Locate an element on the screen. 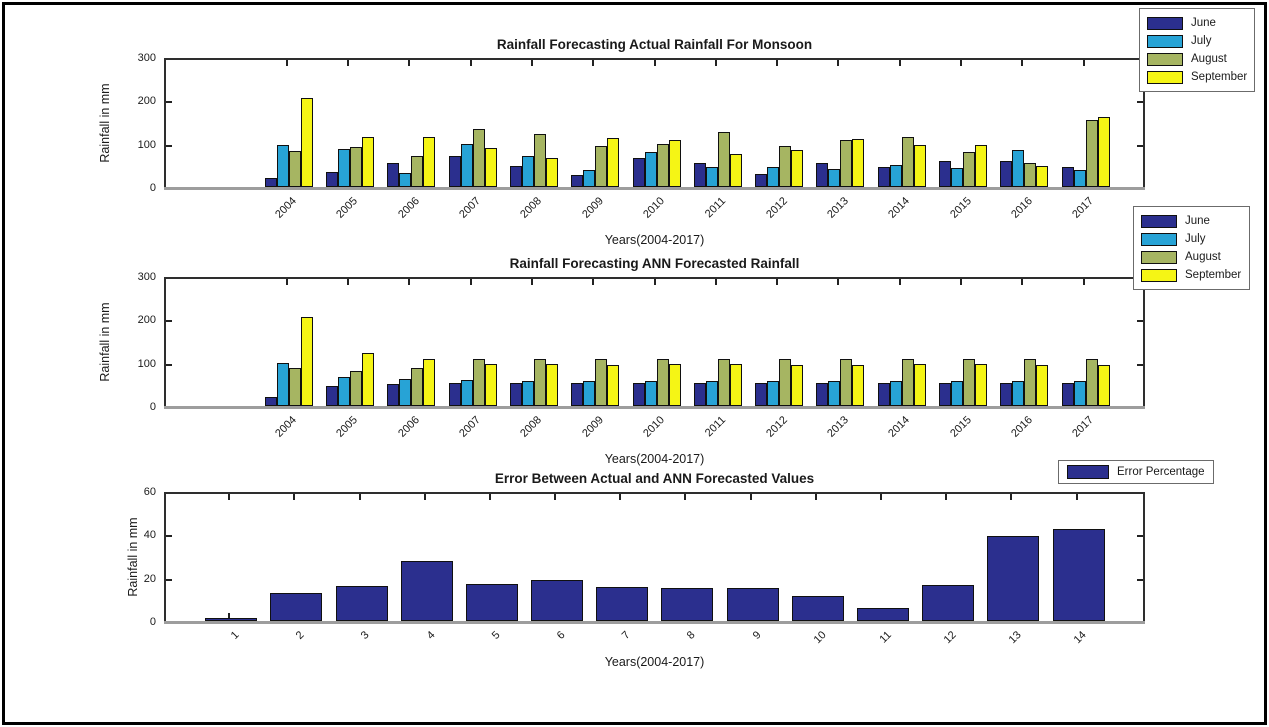 The width and height of the screenshot is (1269, 727). y-tick-label: 60 is located at coordinates (149, 492).